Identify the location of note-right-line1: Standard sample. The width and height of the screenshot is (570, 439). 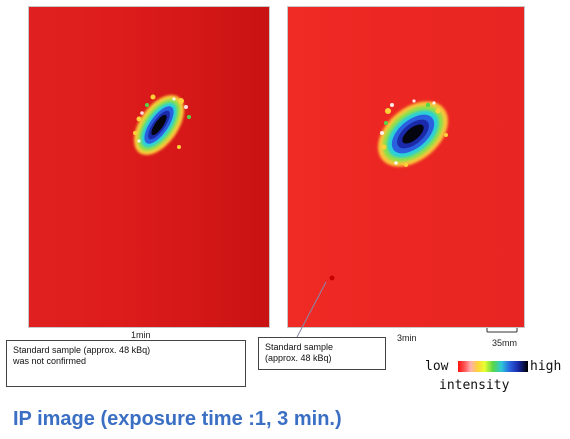
(299, 347).